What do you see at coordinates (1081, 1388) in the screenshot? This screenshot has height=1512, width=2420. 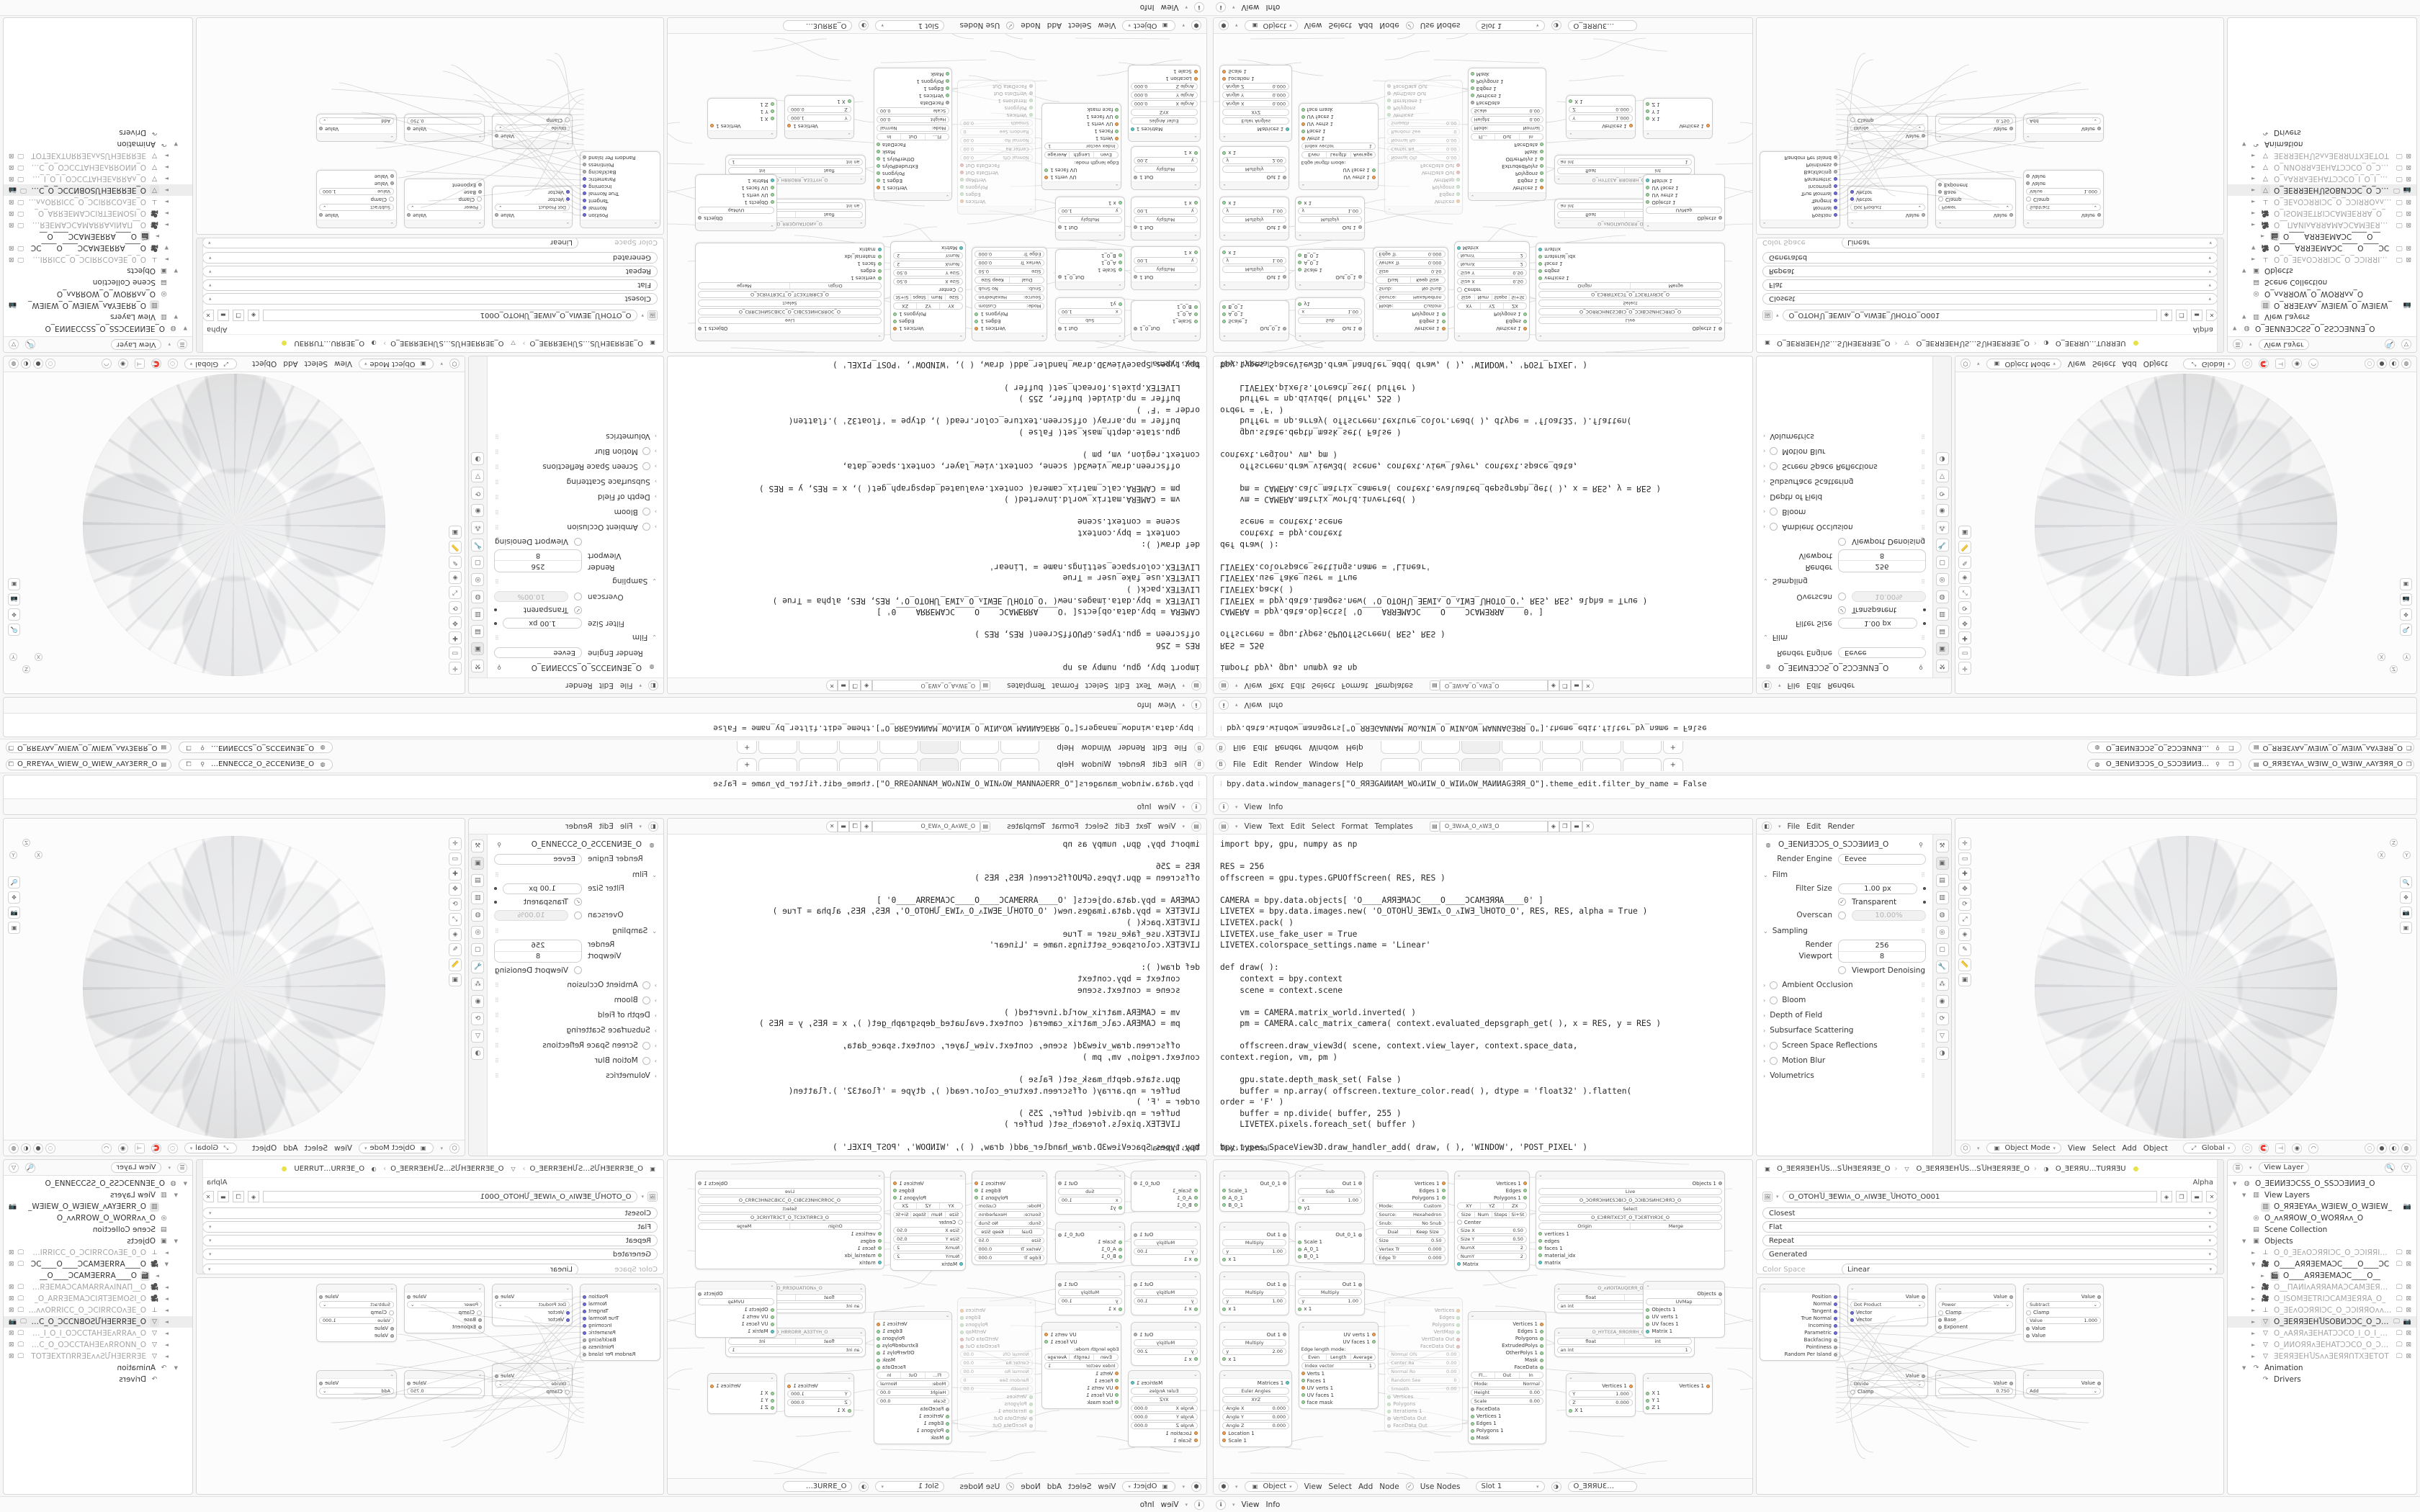 I see `node-socket: UV verts 1` at bounding box center [1081, 1388].